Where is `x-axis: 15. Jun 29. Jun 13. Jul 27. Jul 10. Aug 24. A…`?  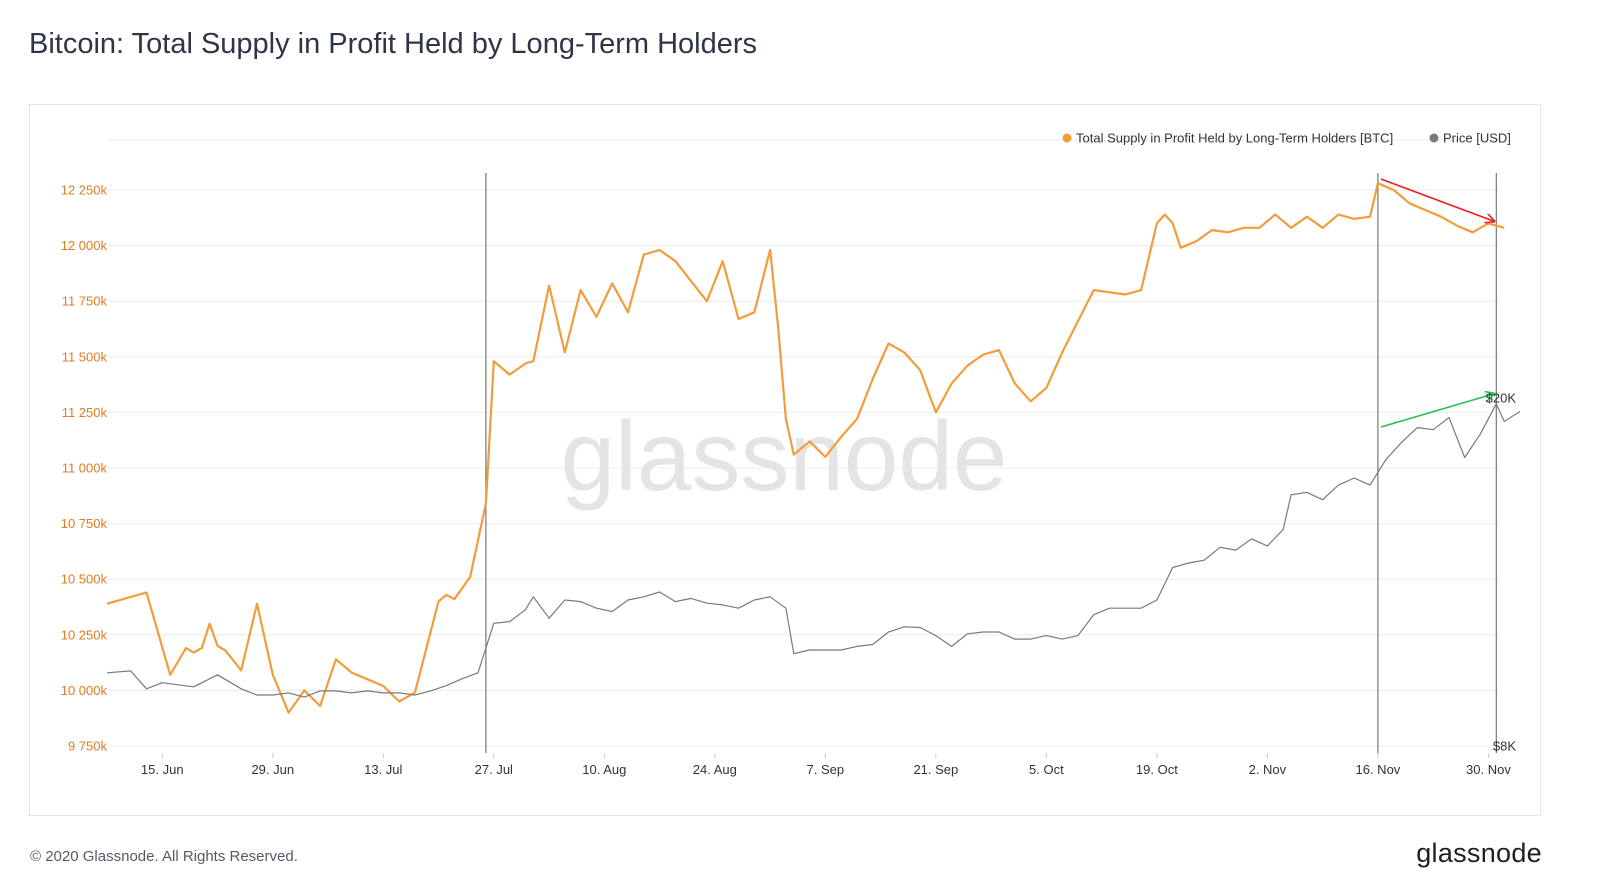
x-axis: 15. Jun 29. Jun 13. Jul 27. Jul 10. Aug 24. A… is located at coordinates (826, 765).